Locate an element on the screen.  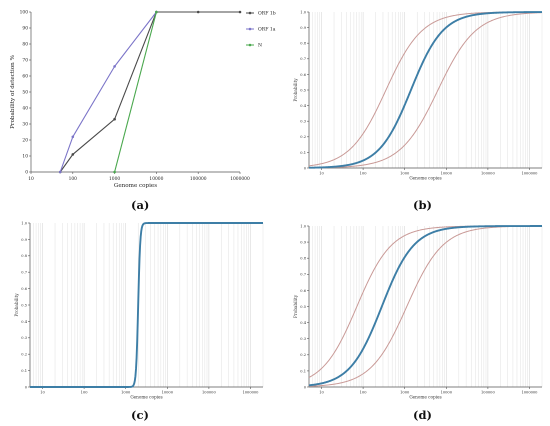
panel-d-x-tick-label: 100 is located at coordinates (364, 393).